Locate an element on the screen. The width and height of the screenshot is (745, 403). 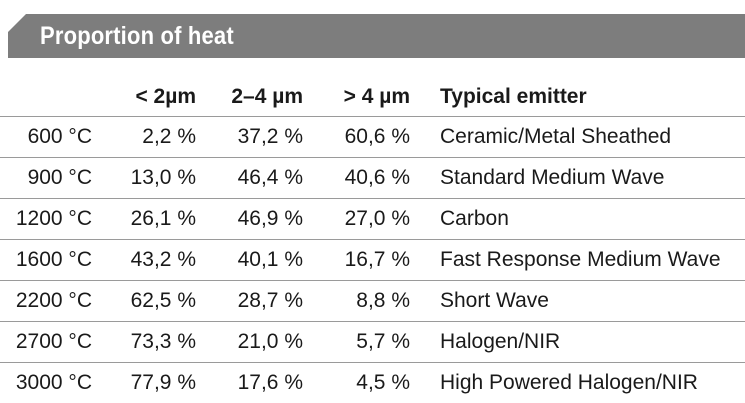
cell-over-4um: 60,6 % is located at coordinates (359, 137).